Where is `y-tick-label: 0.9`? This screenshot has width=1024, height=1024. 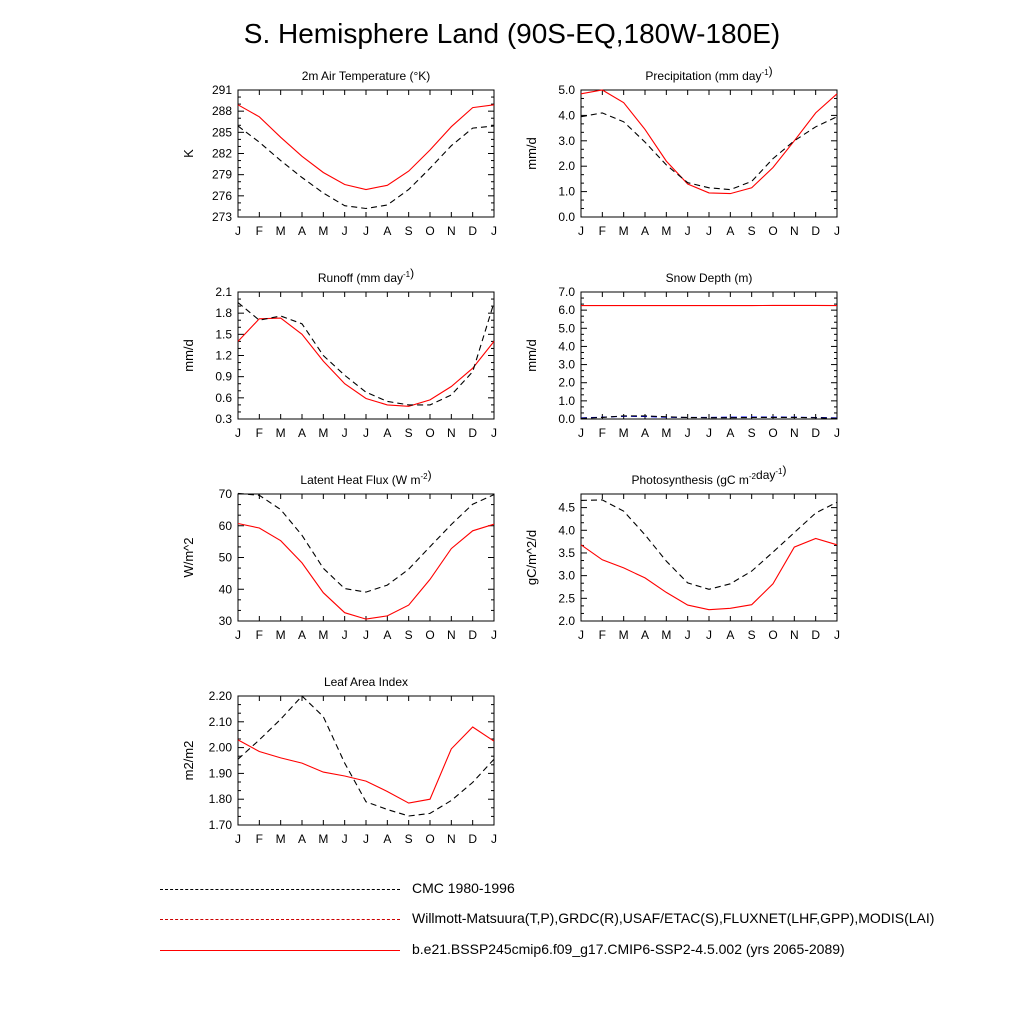 y-tick-label: 0.9 is located at coordinates (223, 377).